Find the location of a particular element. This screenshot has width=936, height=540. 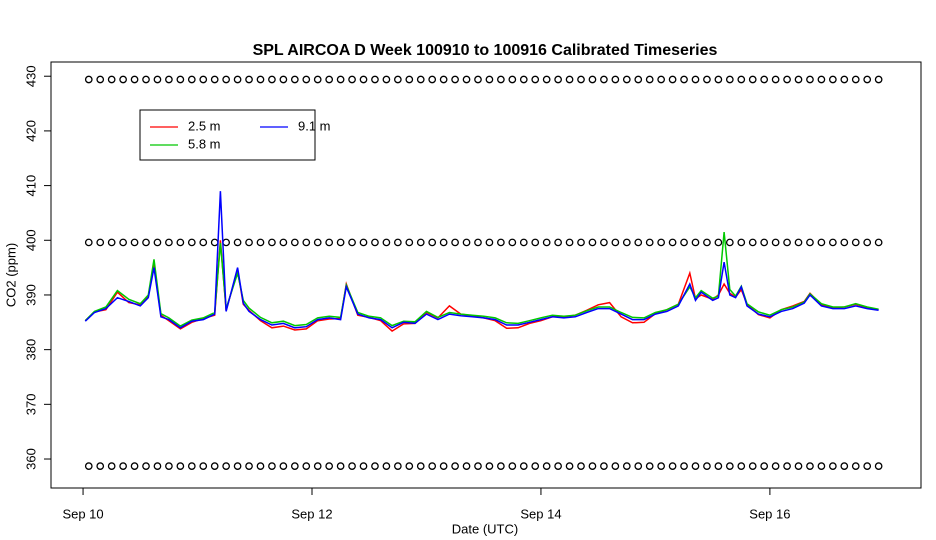

x-tick-label: Sep 14 is located at coordinates (540, 513).